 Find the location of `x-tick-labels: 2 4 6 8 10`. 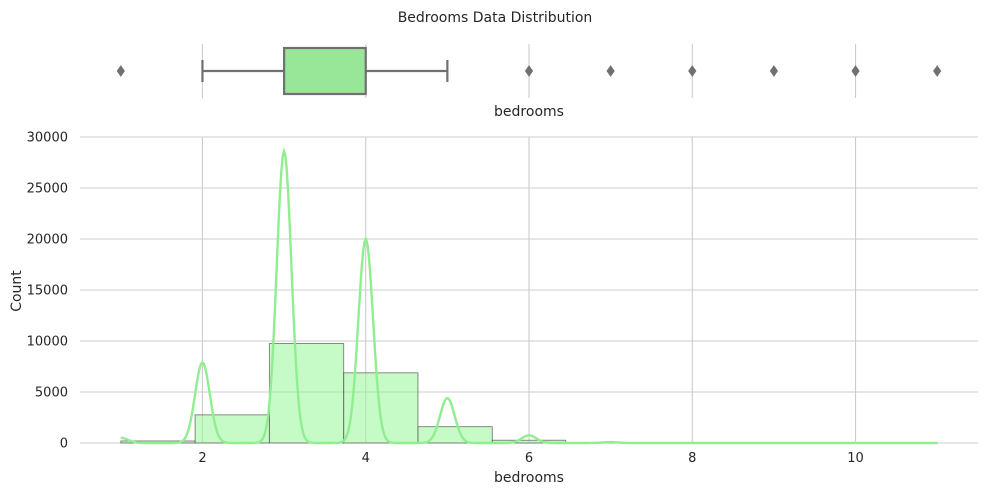

x-tick-labels: 2 4 6 8 10 is located at coordinates (531, 458).